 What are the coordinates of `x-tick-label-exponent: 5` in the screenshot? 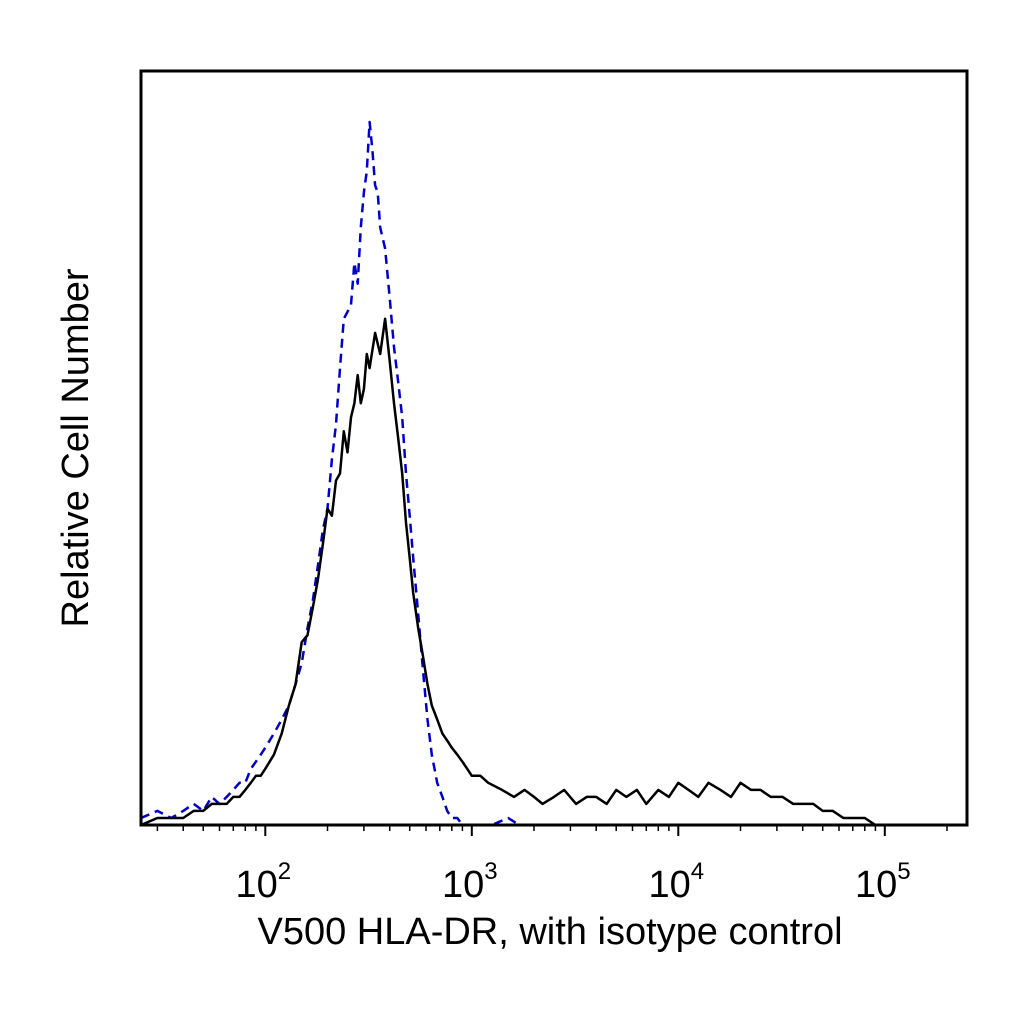 It's located at (903, 871).